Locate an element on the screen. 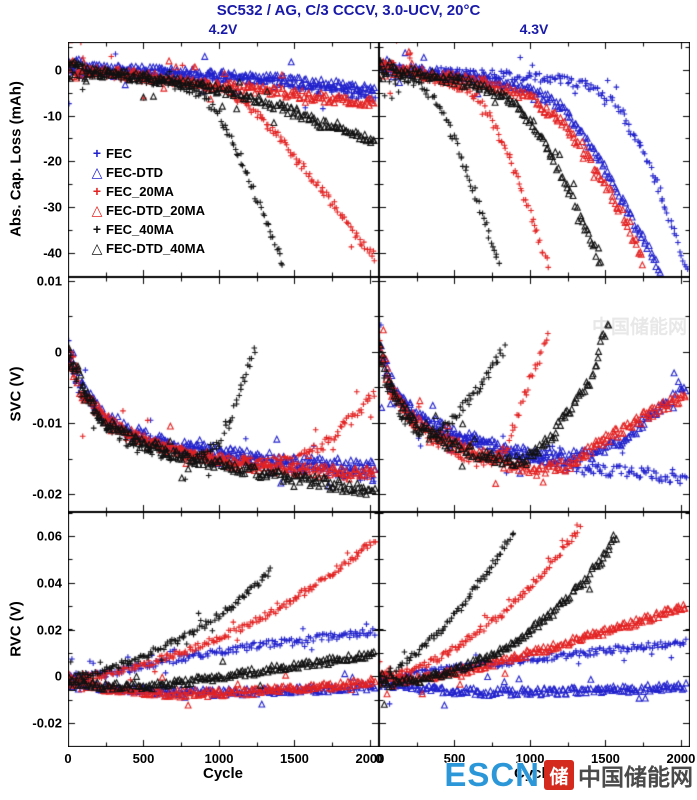 This screenshot has height=800, width=697. tick-label: -30 is located at coordinates (52, 207).